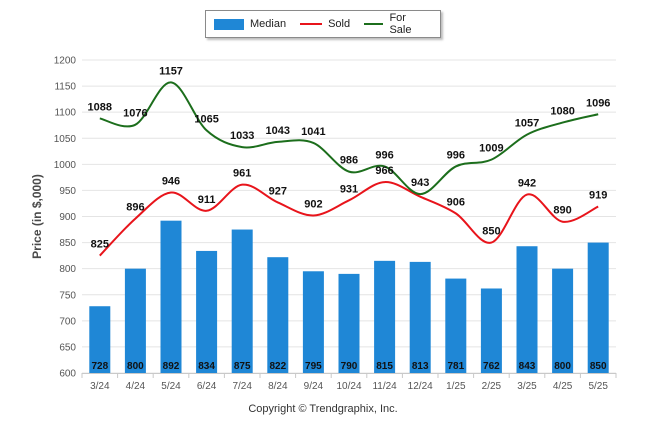 The width and height of the screenshot is (646, 434). What do you see at coordinates (455, 366) in the screenshot?
I see `bar-value-label: 781` at bounding box center [455, 366].